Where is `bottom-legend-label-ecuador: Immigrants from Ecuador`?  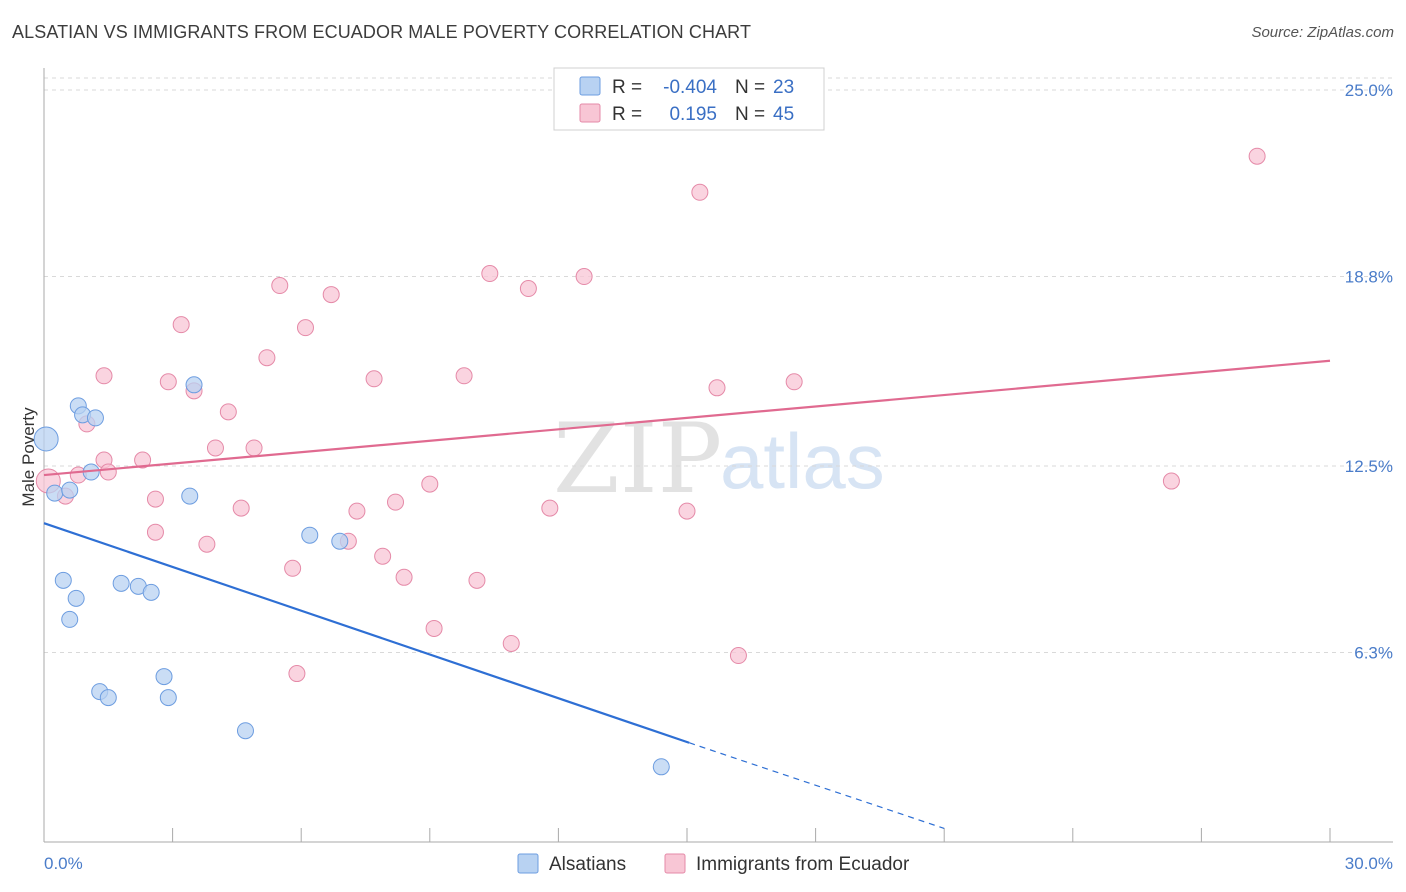 bottom-legend-label-ecuador: Immigrants from Ecuador is located at coordinates (803, 864).